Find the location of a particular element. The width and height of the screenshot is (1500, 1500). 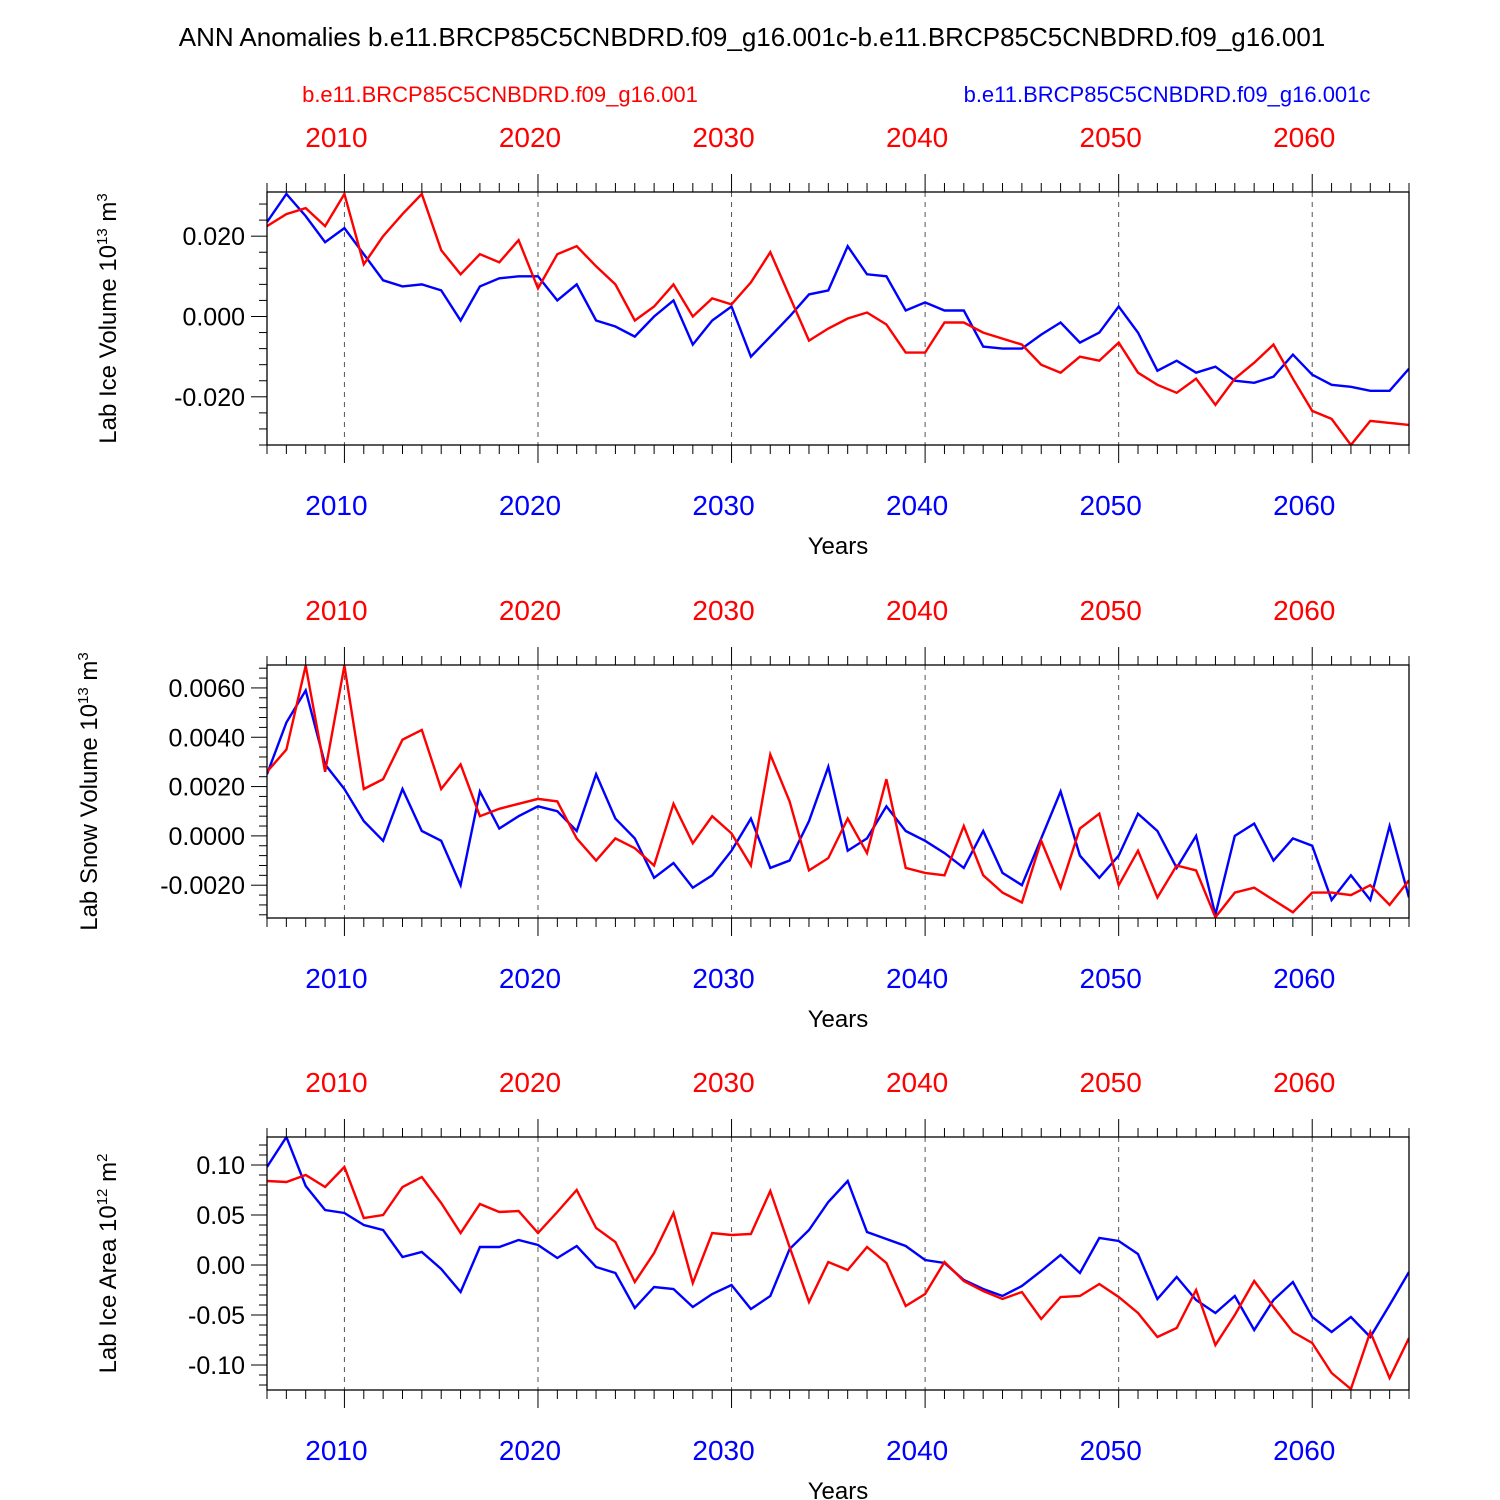

y-tick-label: 0.0000 is located at coordinates (207, 837).